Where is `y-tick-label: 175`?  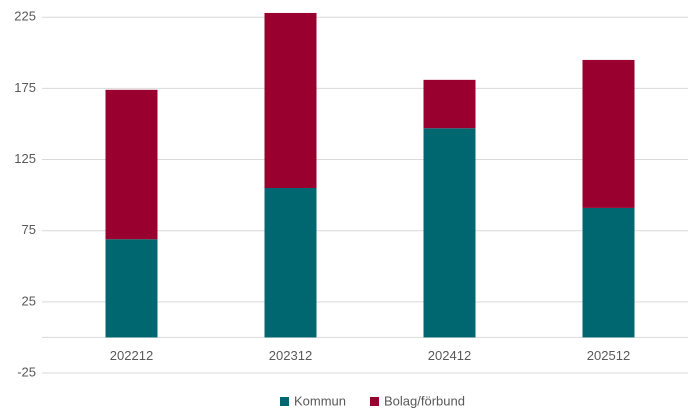 y-tick-label: 175 is located at coordinates (25, 87).